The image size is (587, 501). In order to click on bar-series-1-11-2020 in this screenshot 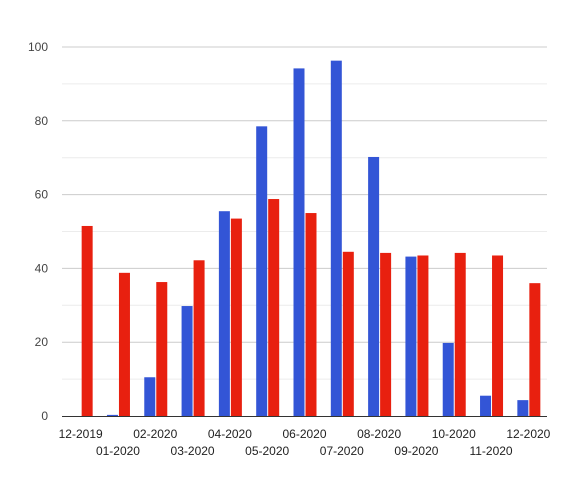, I will do `click(486, 405)`.